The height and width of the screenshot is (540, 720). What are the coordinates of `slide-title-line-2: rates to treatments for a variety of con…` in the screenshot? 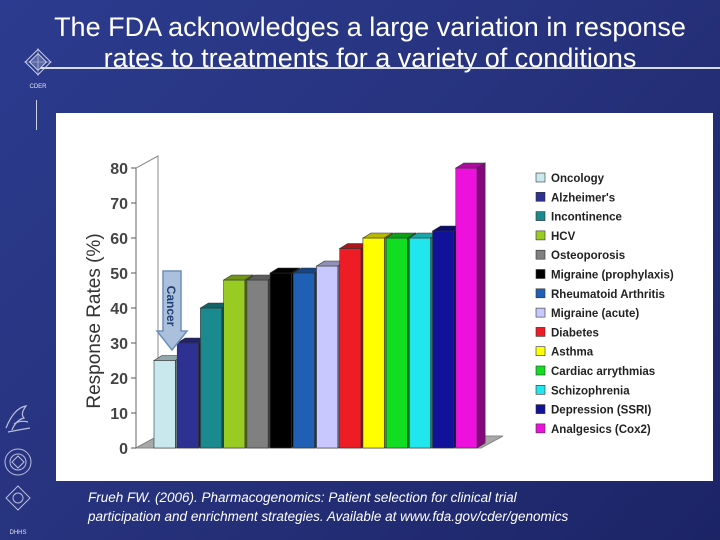 It's located at (370, 58).